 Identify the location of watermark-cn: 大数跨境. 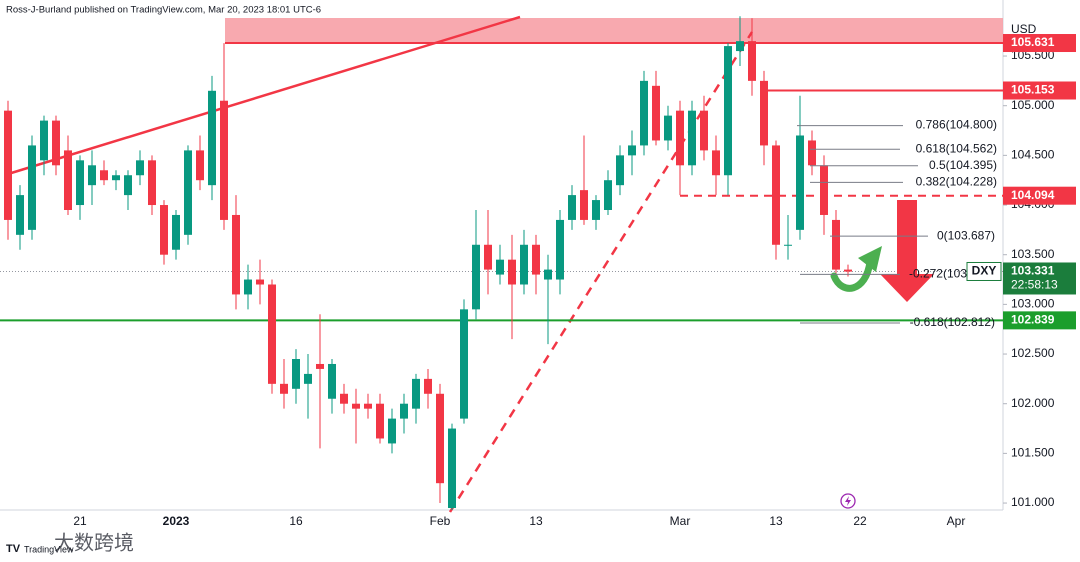
(94, 542).